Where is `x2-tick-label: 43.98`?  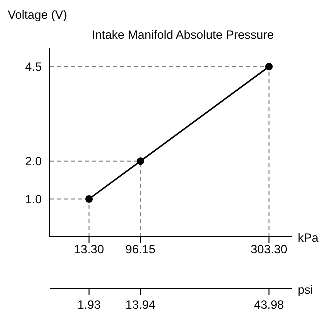 x2-tick-label: 43.98 is located at coordinates (269, 305).